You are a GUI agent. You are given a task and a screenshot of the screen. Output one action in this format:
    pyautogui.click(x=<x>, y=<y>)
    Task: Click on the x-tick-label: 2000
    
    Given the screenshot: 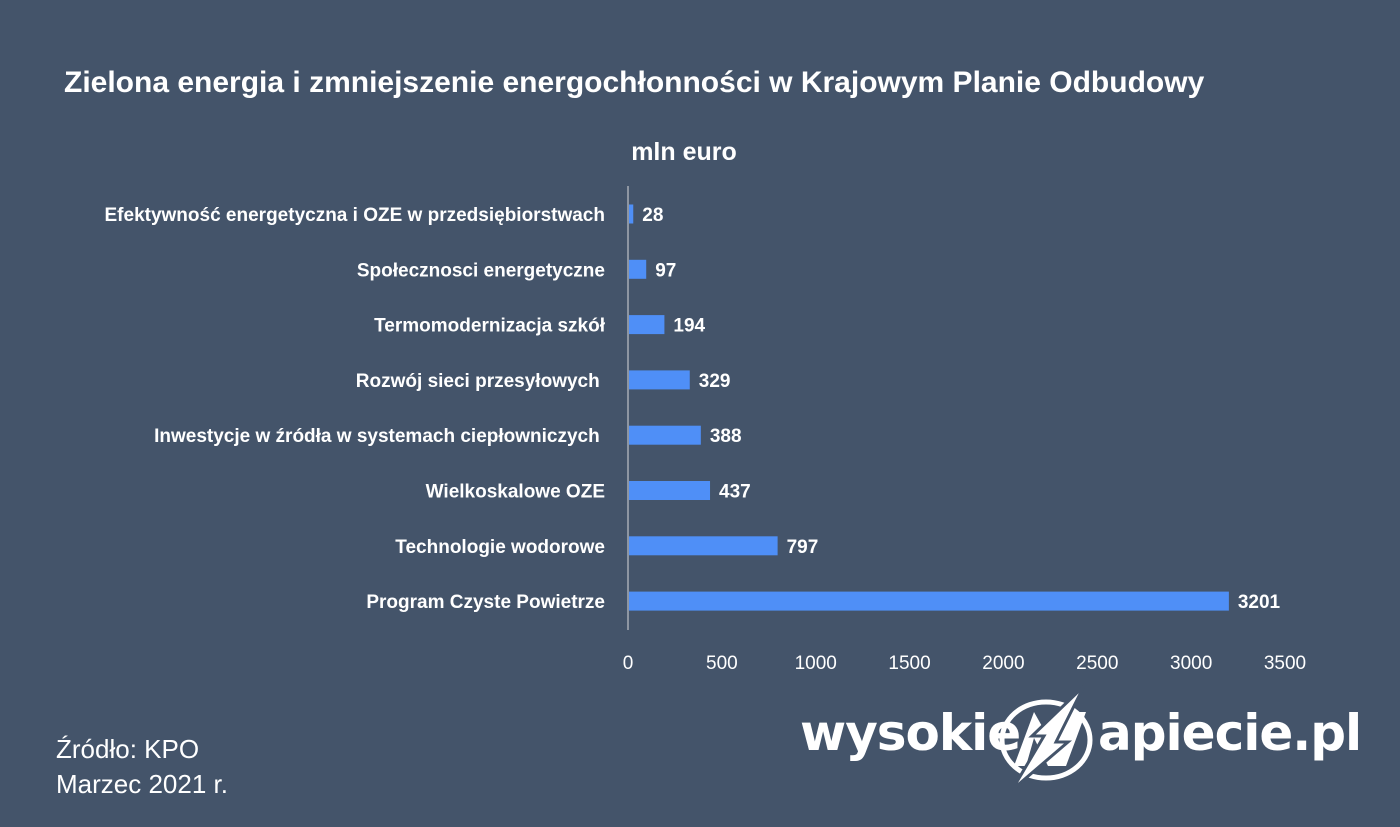 What is the action you would take?
    pyautogui.click(x=1003, y=663)
    